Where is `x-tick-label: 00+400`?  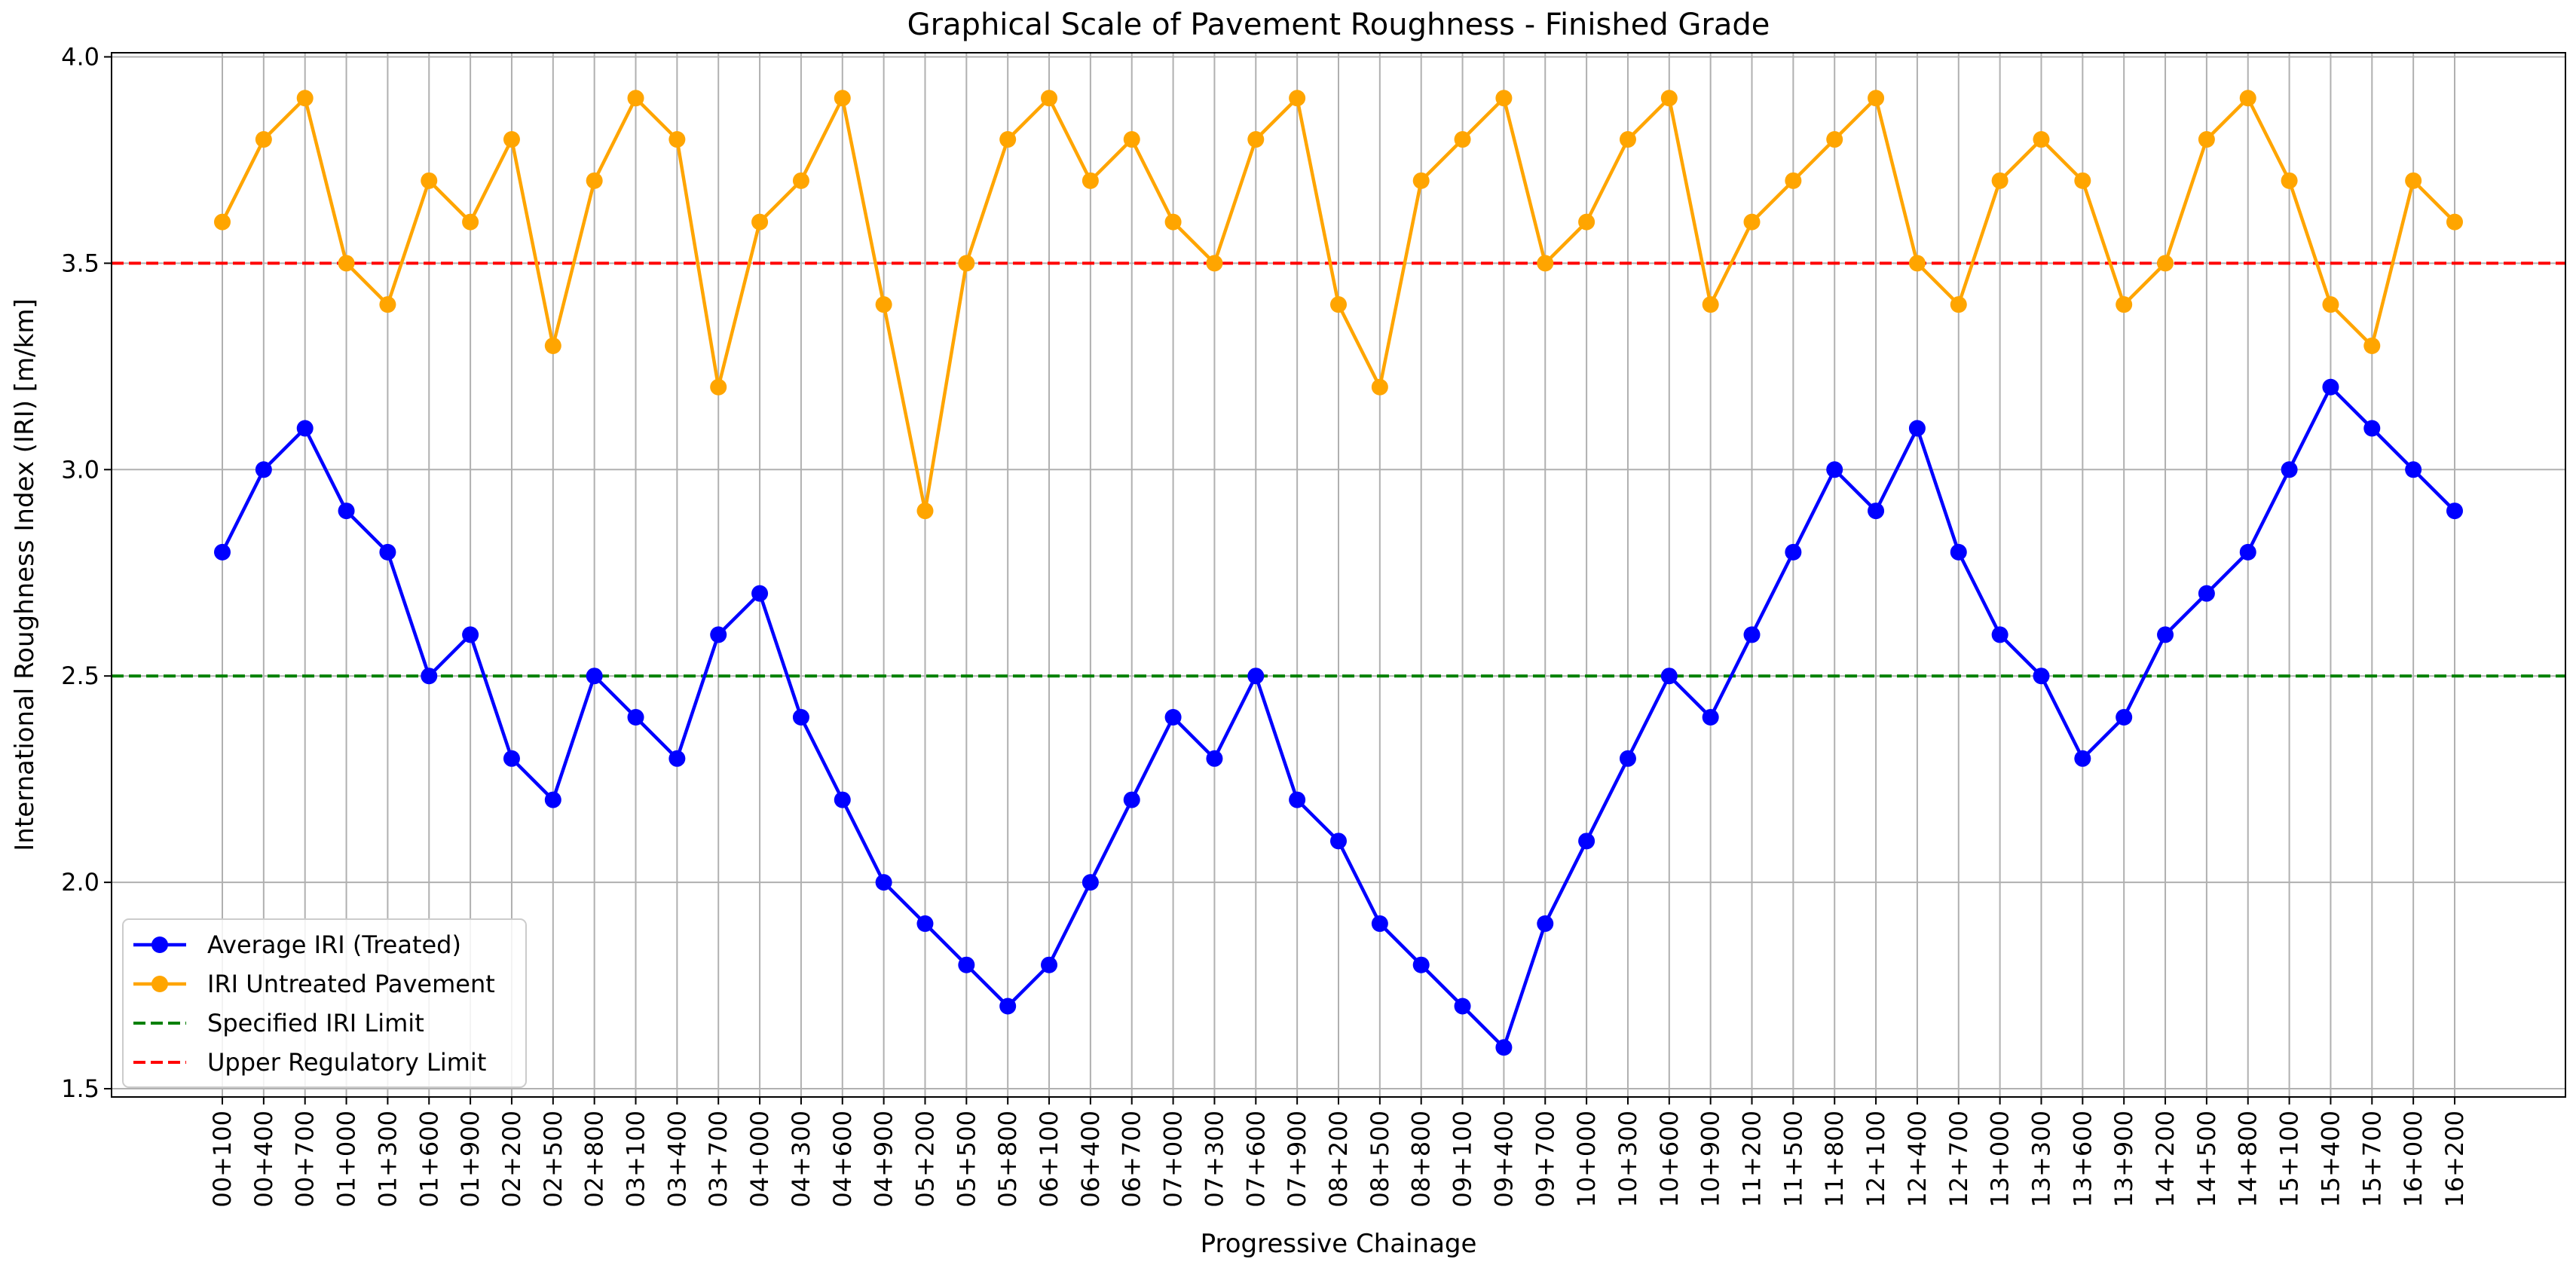 x-tick-label: 00+400 is located at coordinates (263, 1159).